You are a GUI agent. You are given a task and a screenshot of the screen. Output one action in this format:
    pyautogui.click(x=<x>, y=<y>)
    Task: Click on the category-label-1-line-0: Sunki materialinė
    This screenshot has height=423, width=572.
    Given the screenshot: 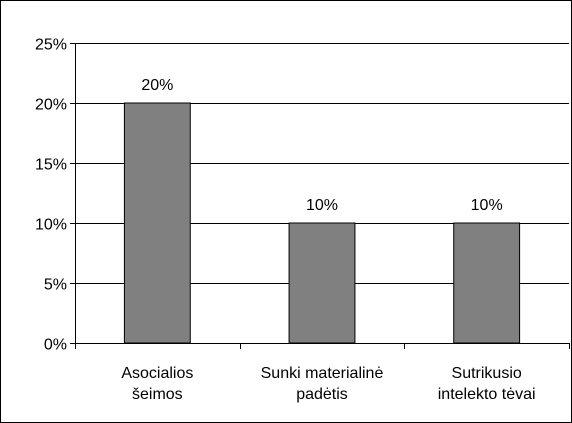 What is the action you would take?
    pyautogui.click(x=322, y=373)
    